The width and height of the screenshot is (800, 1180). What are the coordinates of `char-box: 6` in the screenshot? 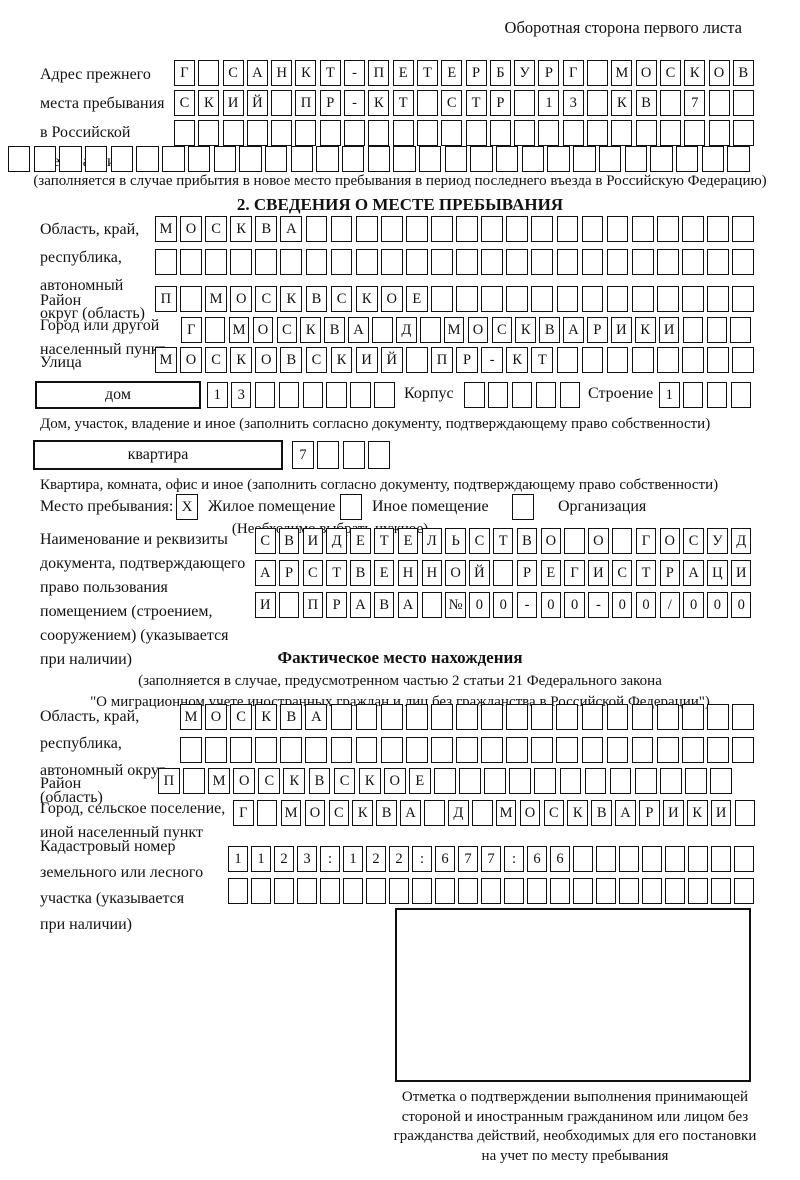 It's located at (445, 859).